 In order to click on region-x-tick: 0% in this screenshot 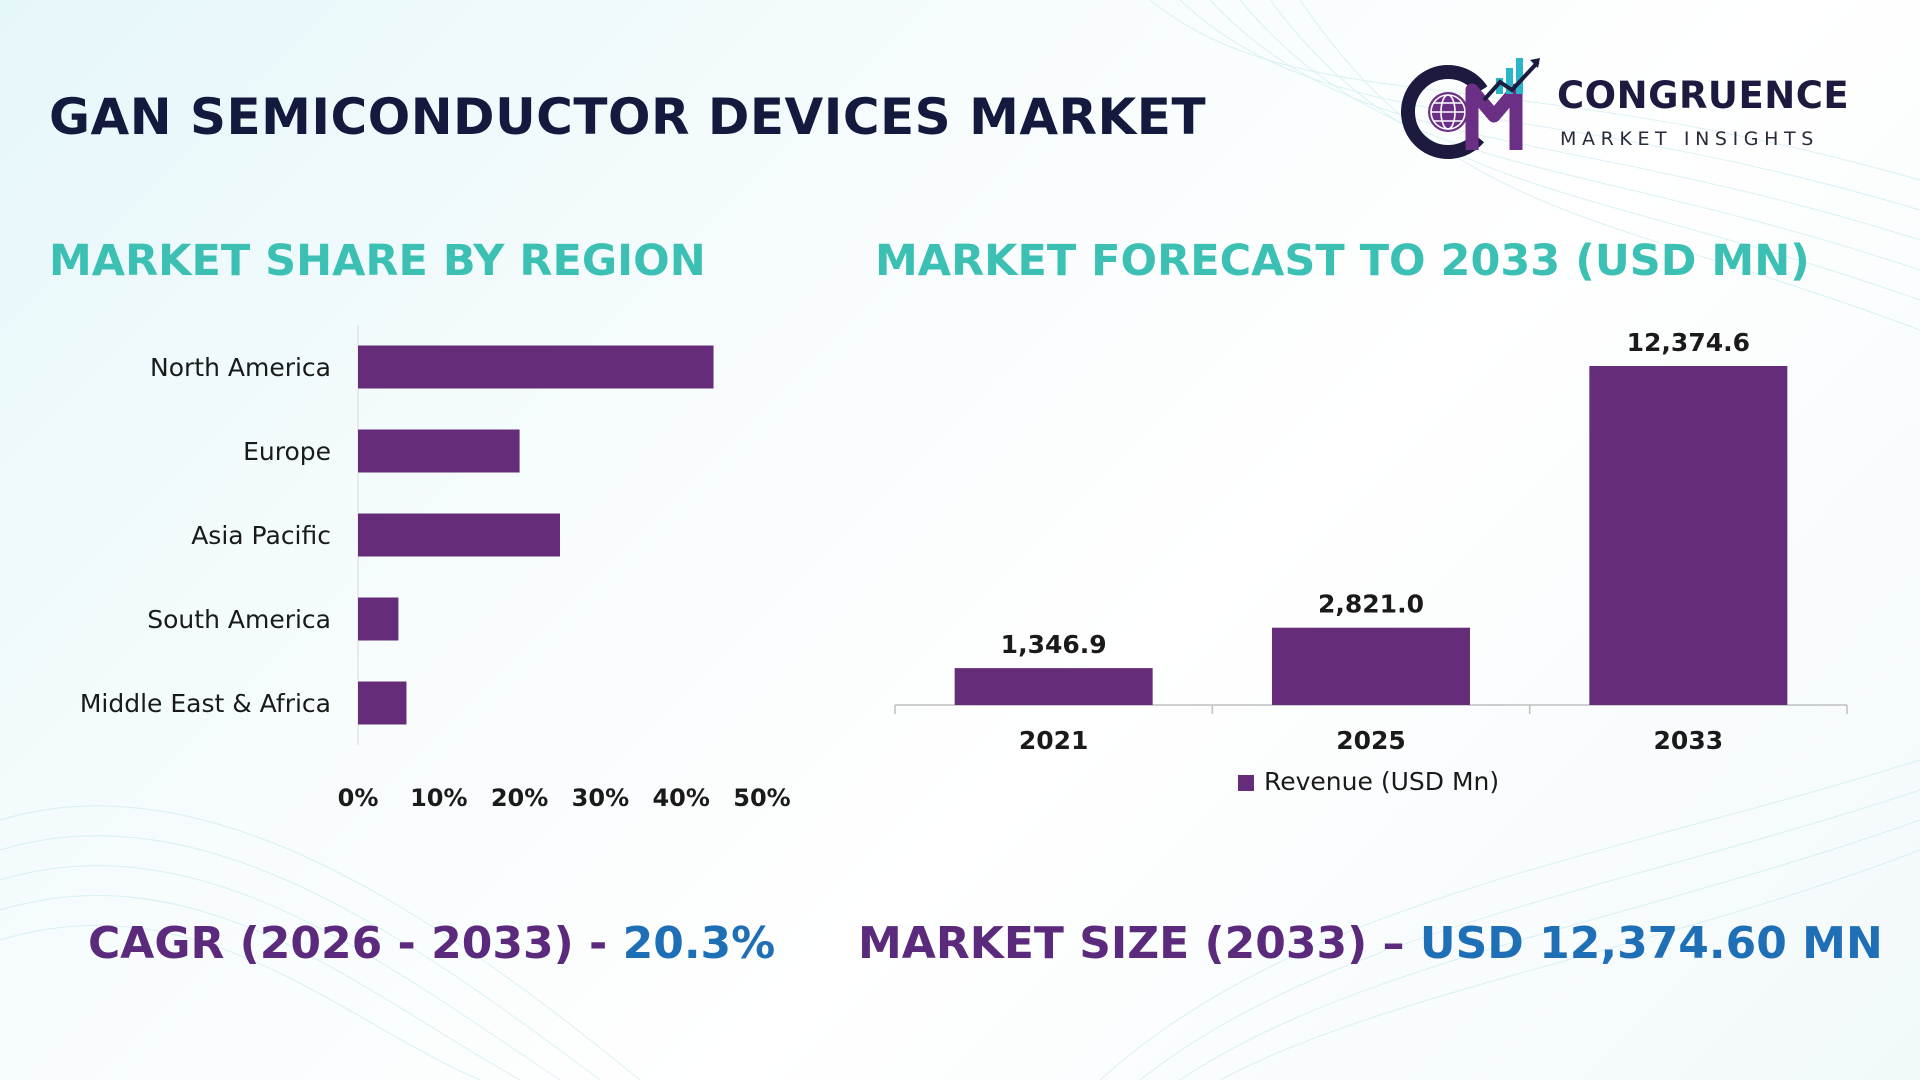, I will do `click(358, 798)`.